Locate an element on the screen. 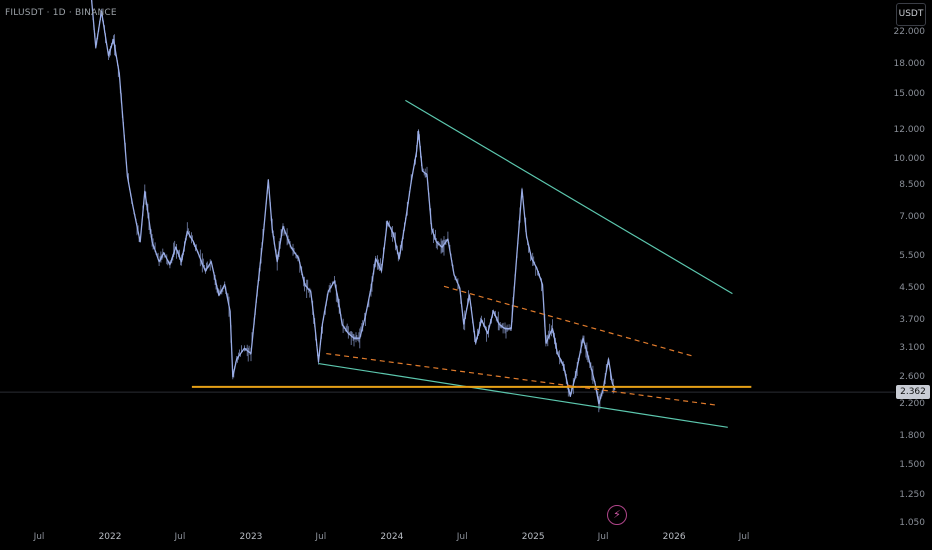 The image size is (932, 550). y-tick-label: 1.500 is located at coordinates (912, 465).